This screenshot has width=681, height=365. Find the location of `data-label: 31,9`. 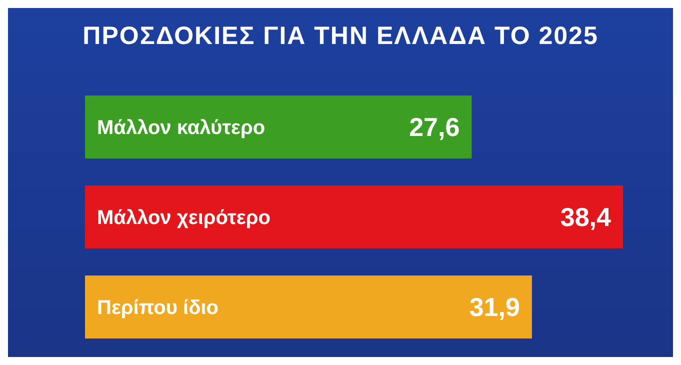

data-label: 31,9 is located at coordinates (494, 307).